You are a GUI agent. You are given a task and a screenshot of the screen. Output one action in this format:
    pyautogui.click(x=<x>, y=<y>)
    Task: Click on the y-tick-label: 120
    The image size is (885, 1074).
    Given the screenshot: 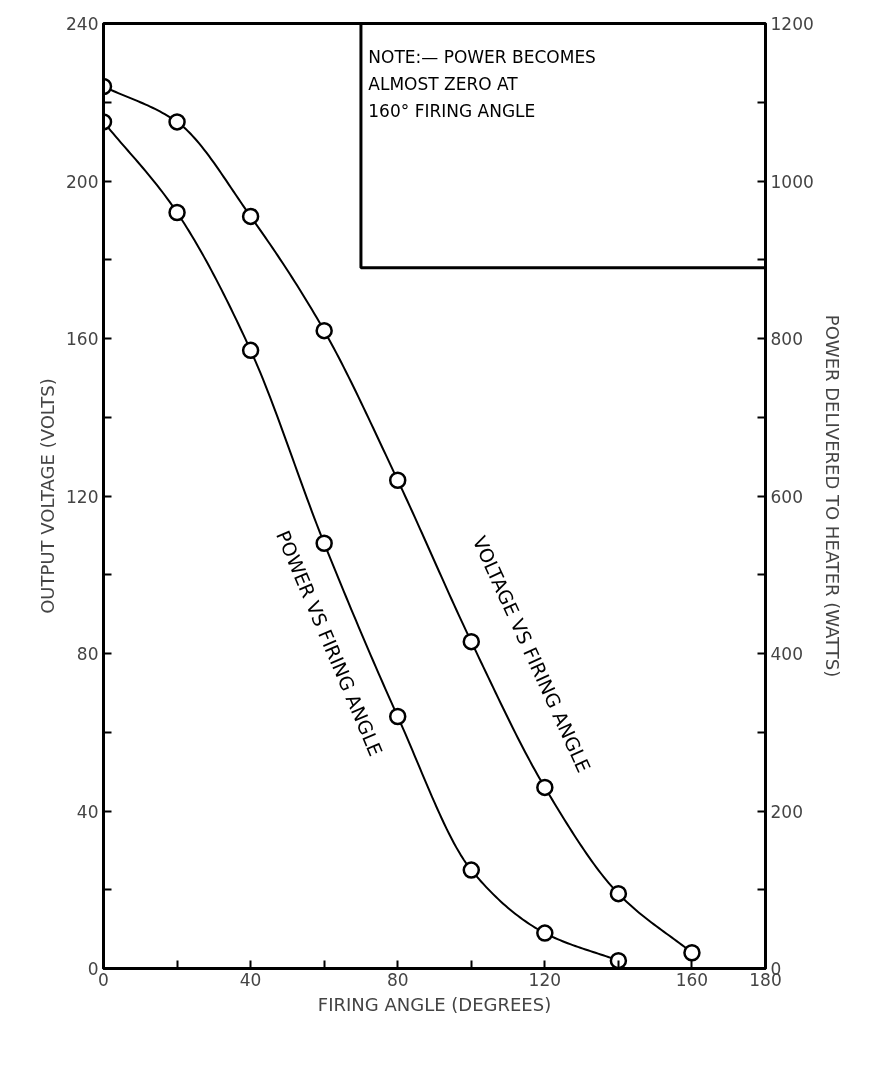 What is the action you would take?
    pyautogui.click(x=82, y=496)
    